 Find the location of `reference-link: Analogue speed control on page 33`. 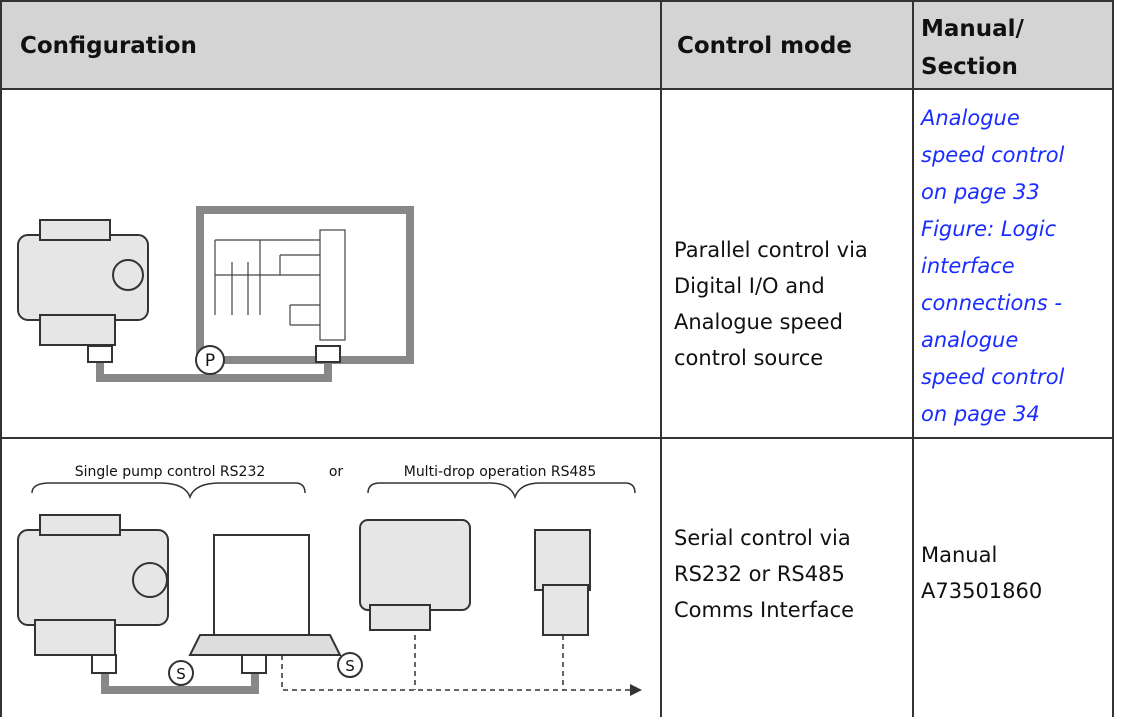

reference-link: Analogue speed control on page 33 is located at coordinates (993, 155).